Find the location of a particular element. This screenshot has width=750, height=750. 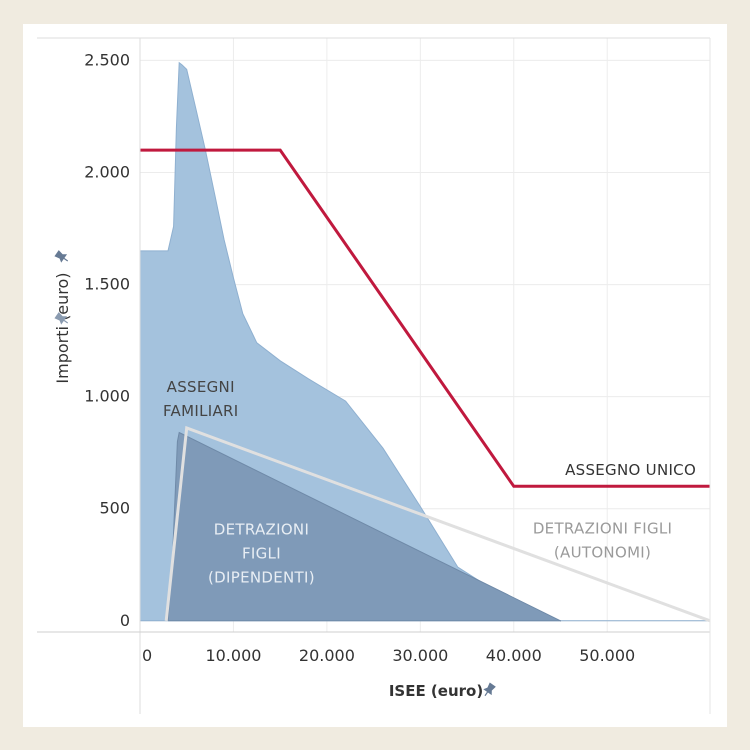

annotation-line: (DIPENDENTI) is located at coordinates (261, 577).